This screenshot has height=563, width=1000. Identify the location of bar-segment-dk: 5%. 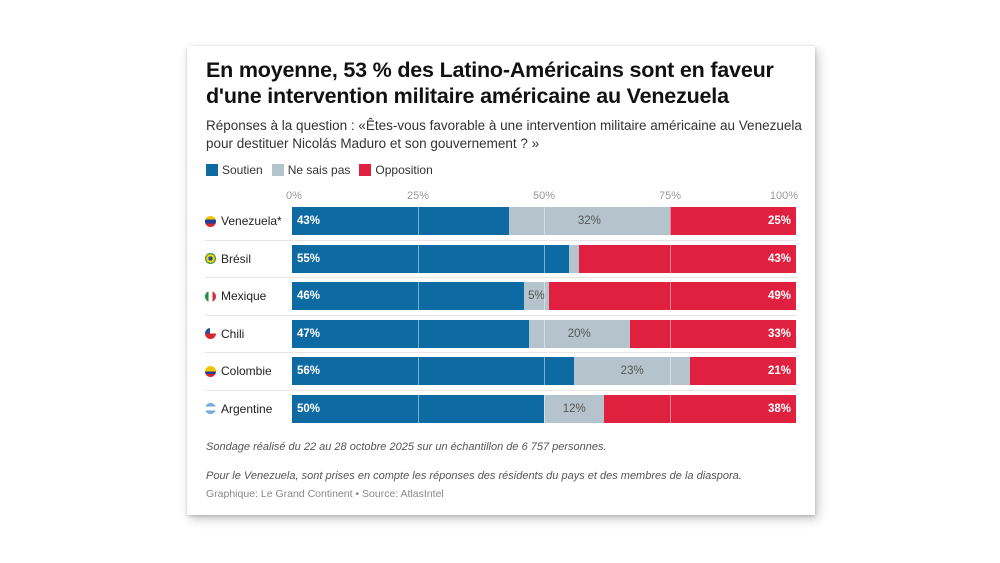
(536, 296).